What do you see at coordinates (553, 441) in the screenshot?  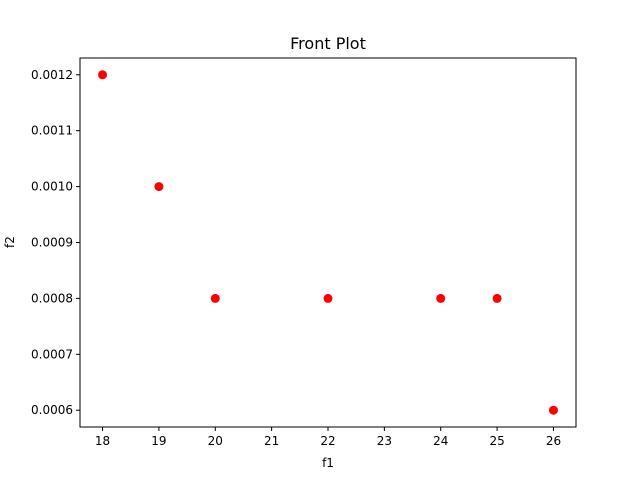 I see `x-tick-label: 26` at bounding box center [553, 441].